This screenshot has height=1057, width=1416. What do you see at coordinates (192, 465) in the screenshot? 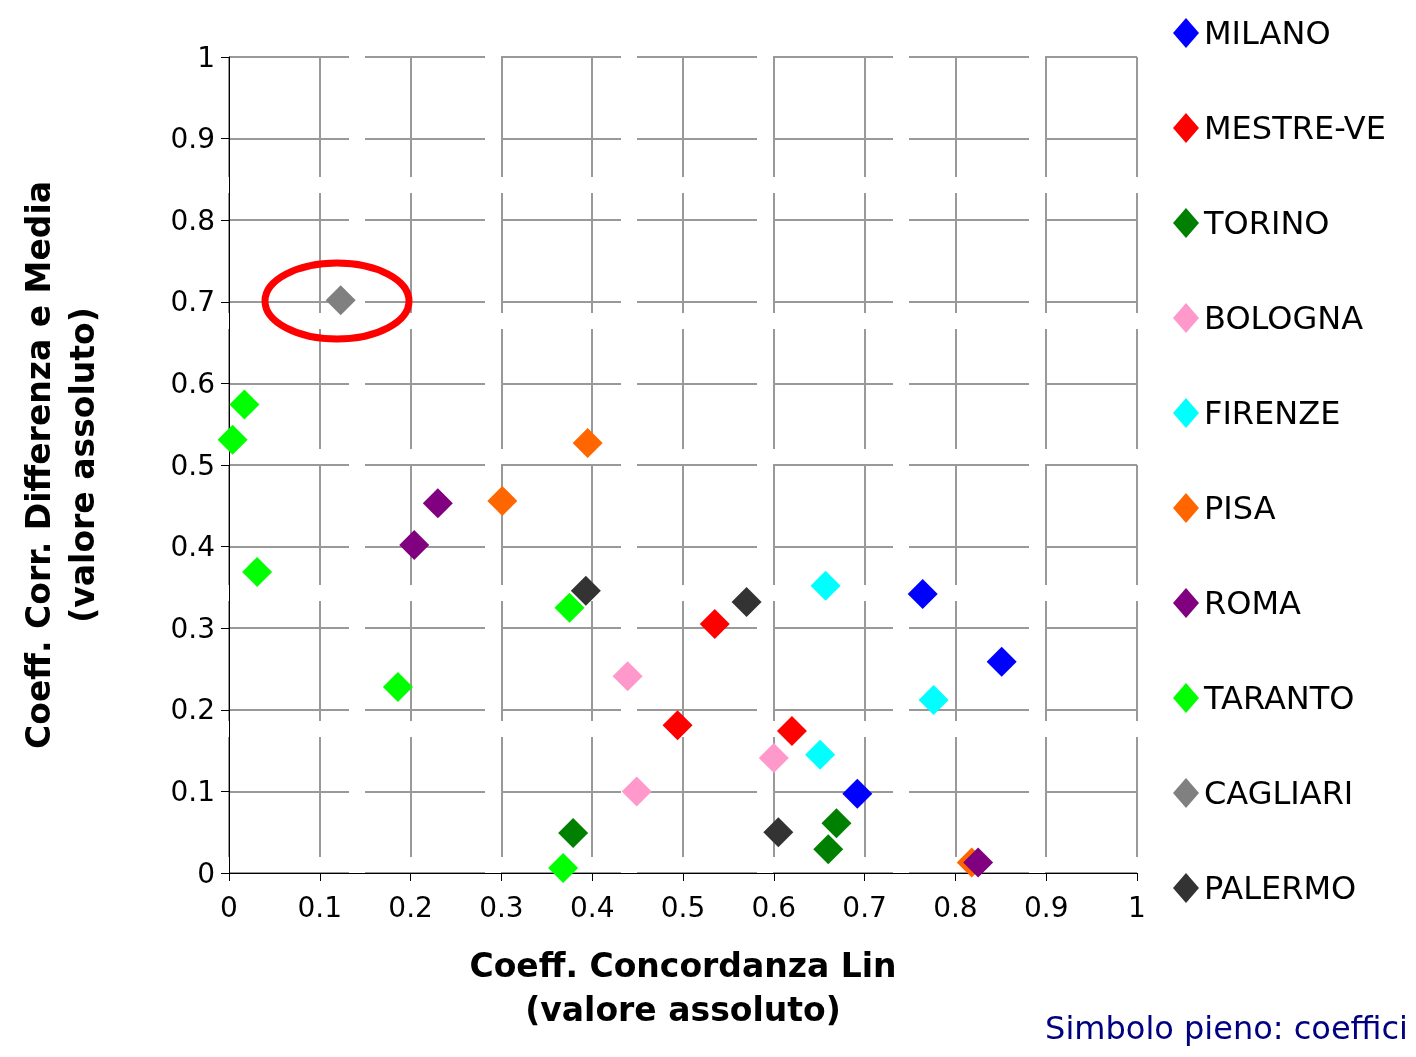
I see `y-tick-label: 0.5` at bounding box center [192, 465].